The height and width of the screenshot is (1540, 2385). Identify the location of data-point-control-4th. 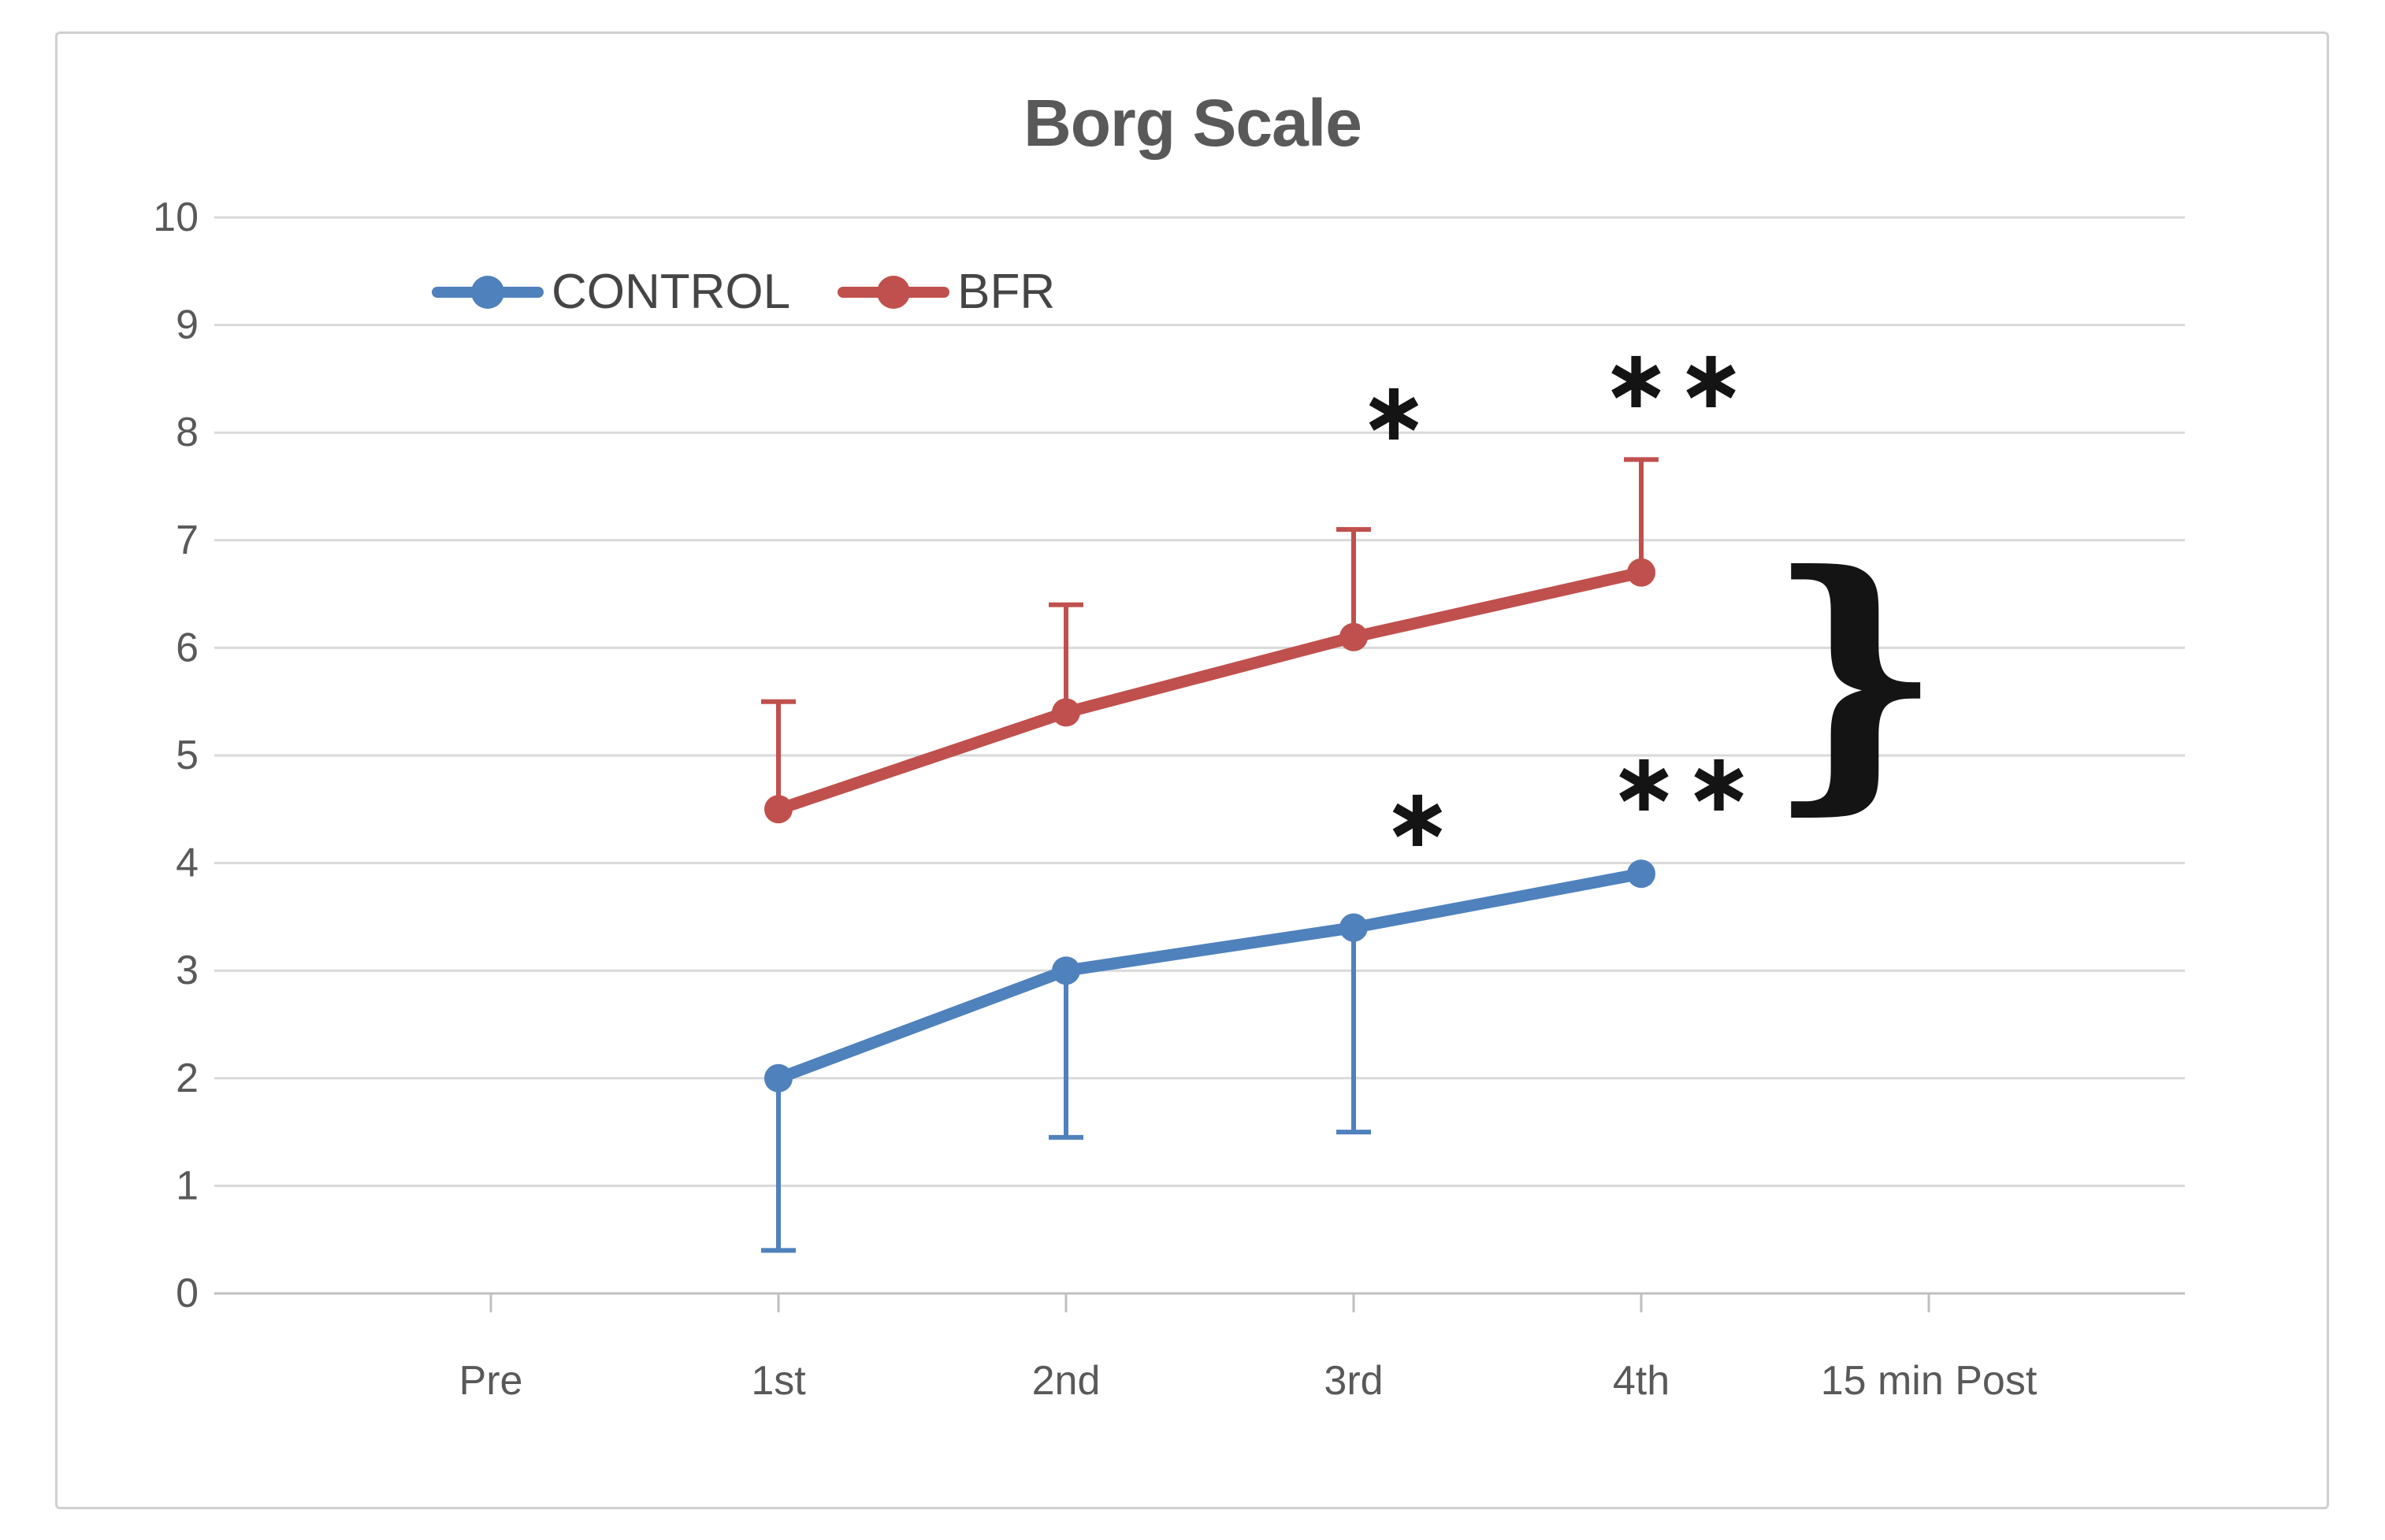
(1641, 874).